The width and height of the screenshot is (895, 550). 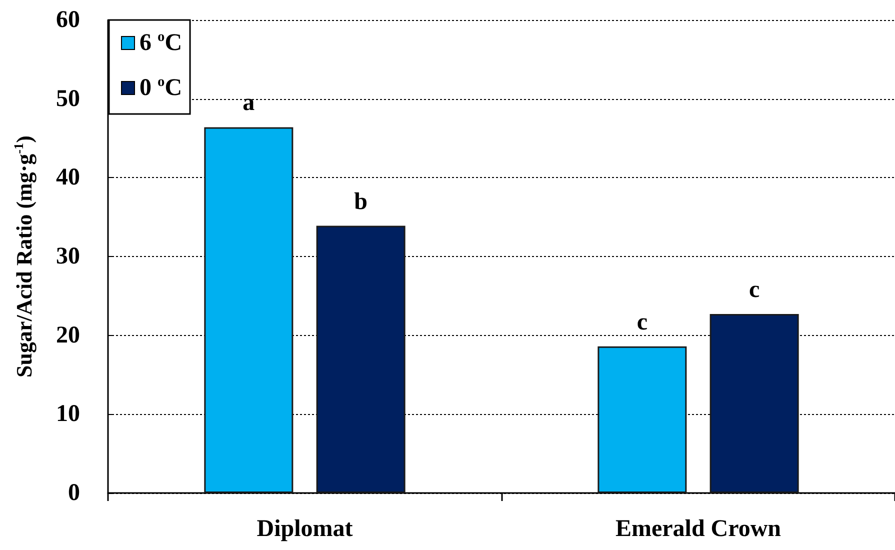 What do you see at coordinates (68, 20) in the screenshot?
I see `y-tick-label: 60` at bounding box center [68, 20].